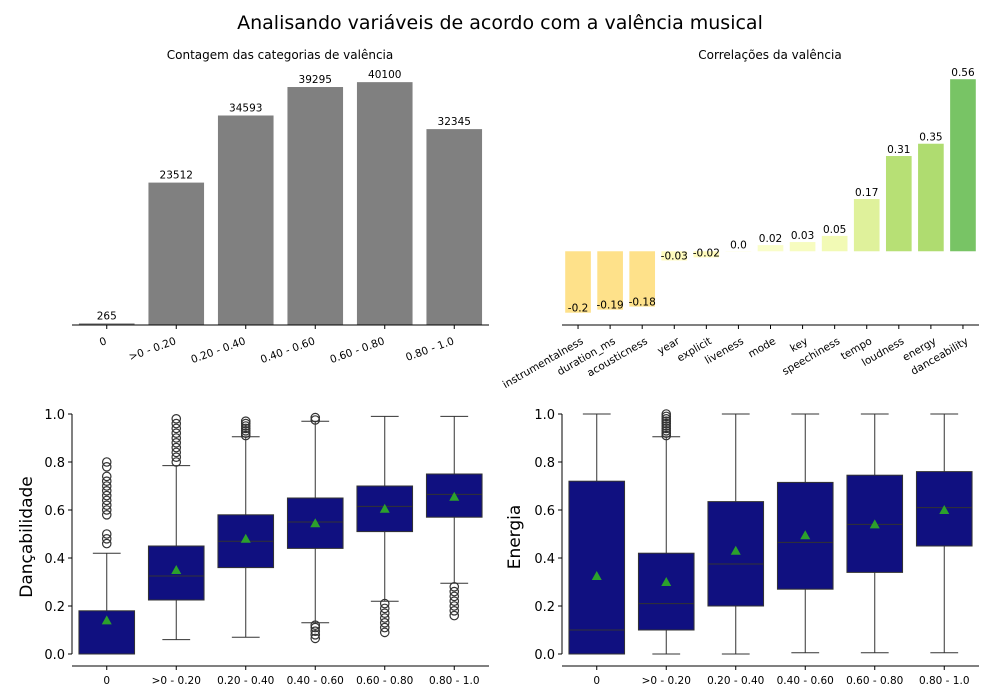 The height and width of the screenshot is (700, 1000). What do you see at coordinates (315, 80) in the screenshot?
I see `count-bar-value-label: 39295` at bounding box center [315, 80].